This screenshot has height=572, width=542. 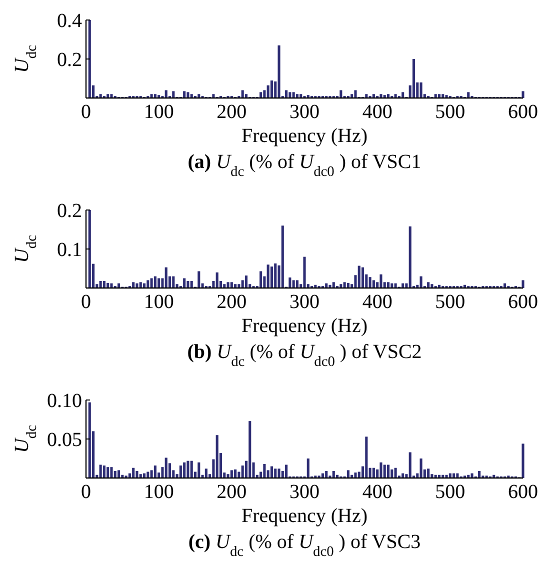 I want to click on y-tick-label: 0.10, so click(x=64, y=401).